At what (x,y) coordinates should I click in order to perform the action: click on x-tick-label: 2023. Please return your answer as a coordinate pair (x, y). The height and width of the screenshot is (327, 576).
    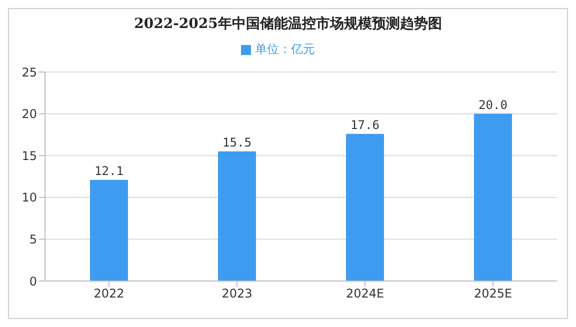
    Looking at the image, I should click on (237, 293).